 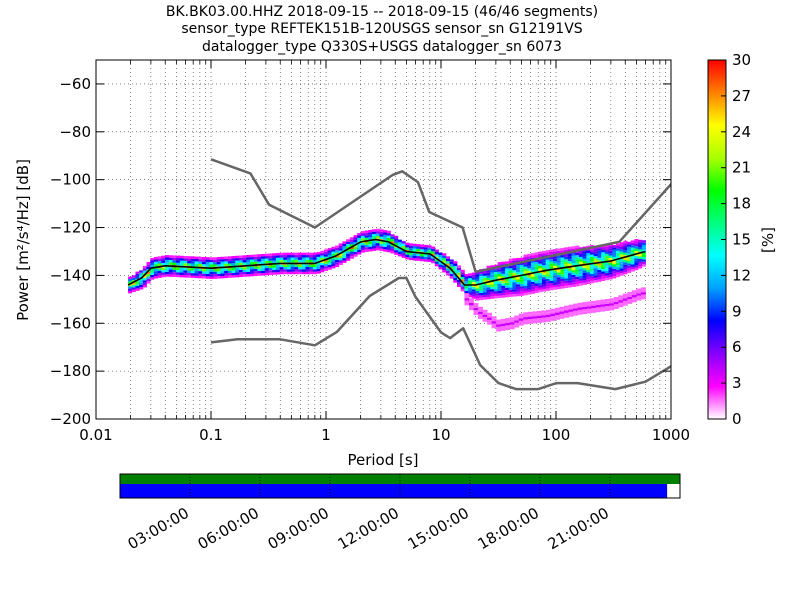 I want to click on x-tick-label: 0.1, so click(x=211, y=435).